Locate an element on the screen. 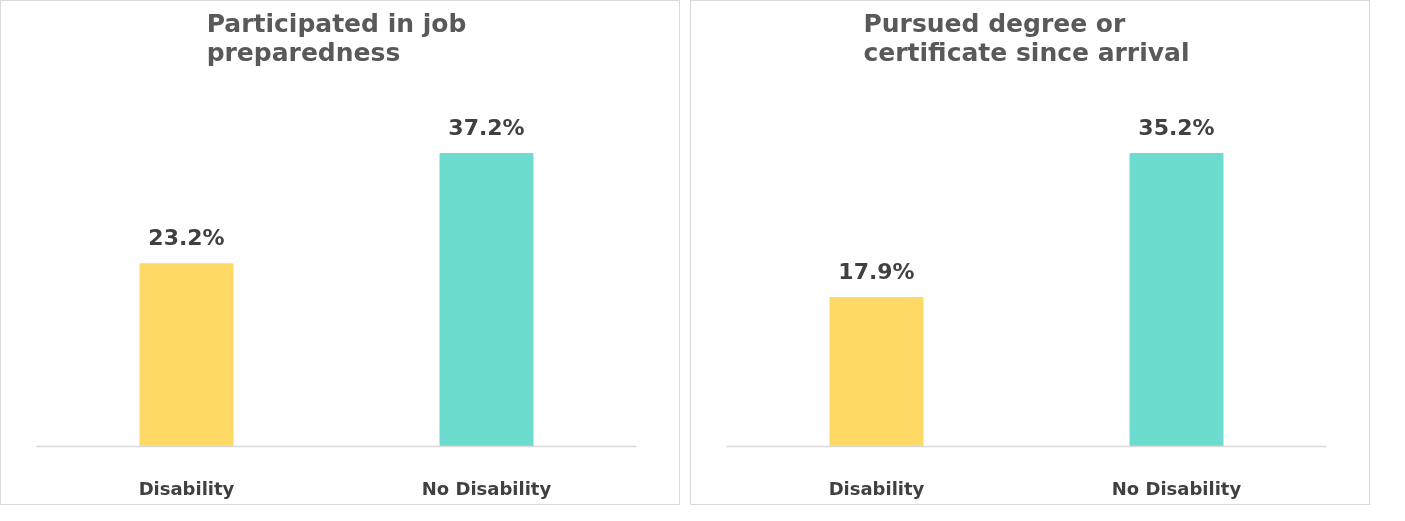 The height and width of the screenshot is (521, 1405). data-label: 17.9% is located at coordinates (876, 271).